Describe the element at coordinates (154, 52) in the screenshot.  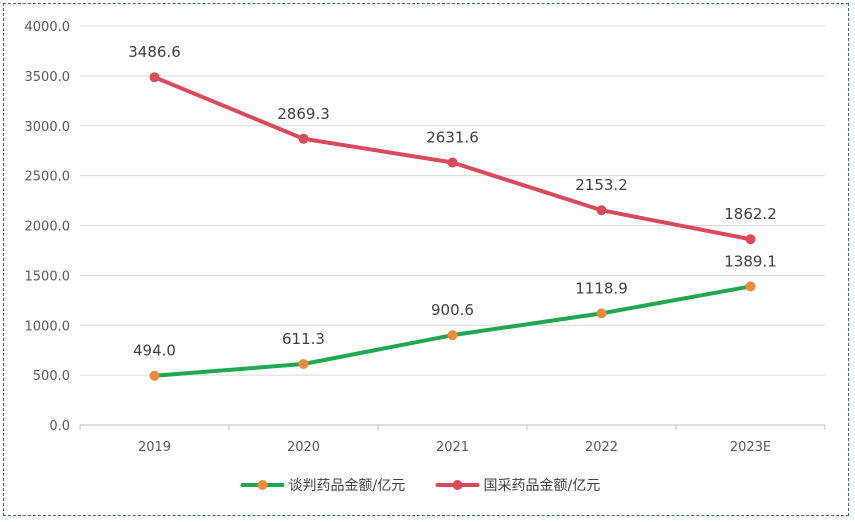
I see `data-label: 3486.6` at that location.